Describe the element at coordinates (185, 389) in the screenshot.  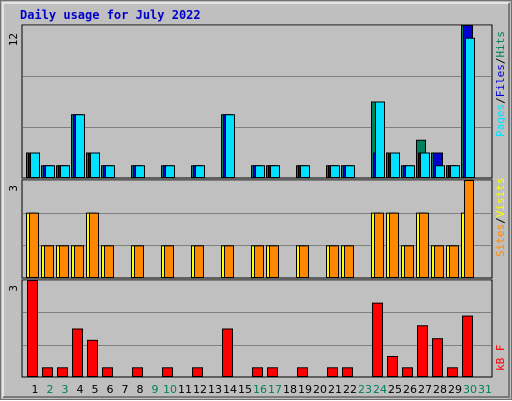
I see `x-tick-label-day-11: 11` at that location.